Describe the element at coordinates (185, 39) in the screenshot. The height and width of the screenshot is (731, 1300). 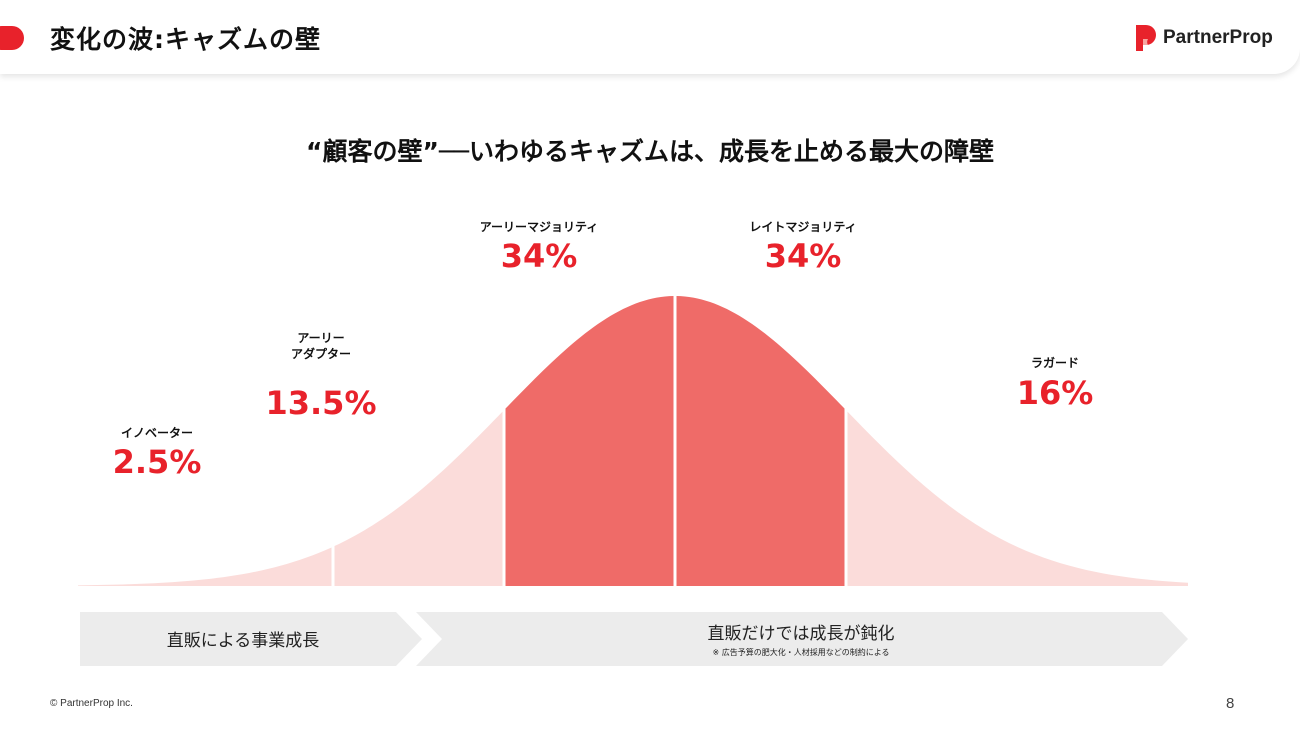
I see `slide-title: 変化の波:キャズムの壁` at that location.